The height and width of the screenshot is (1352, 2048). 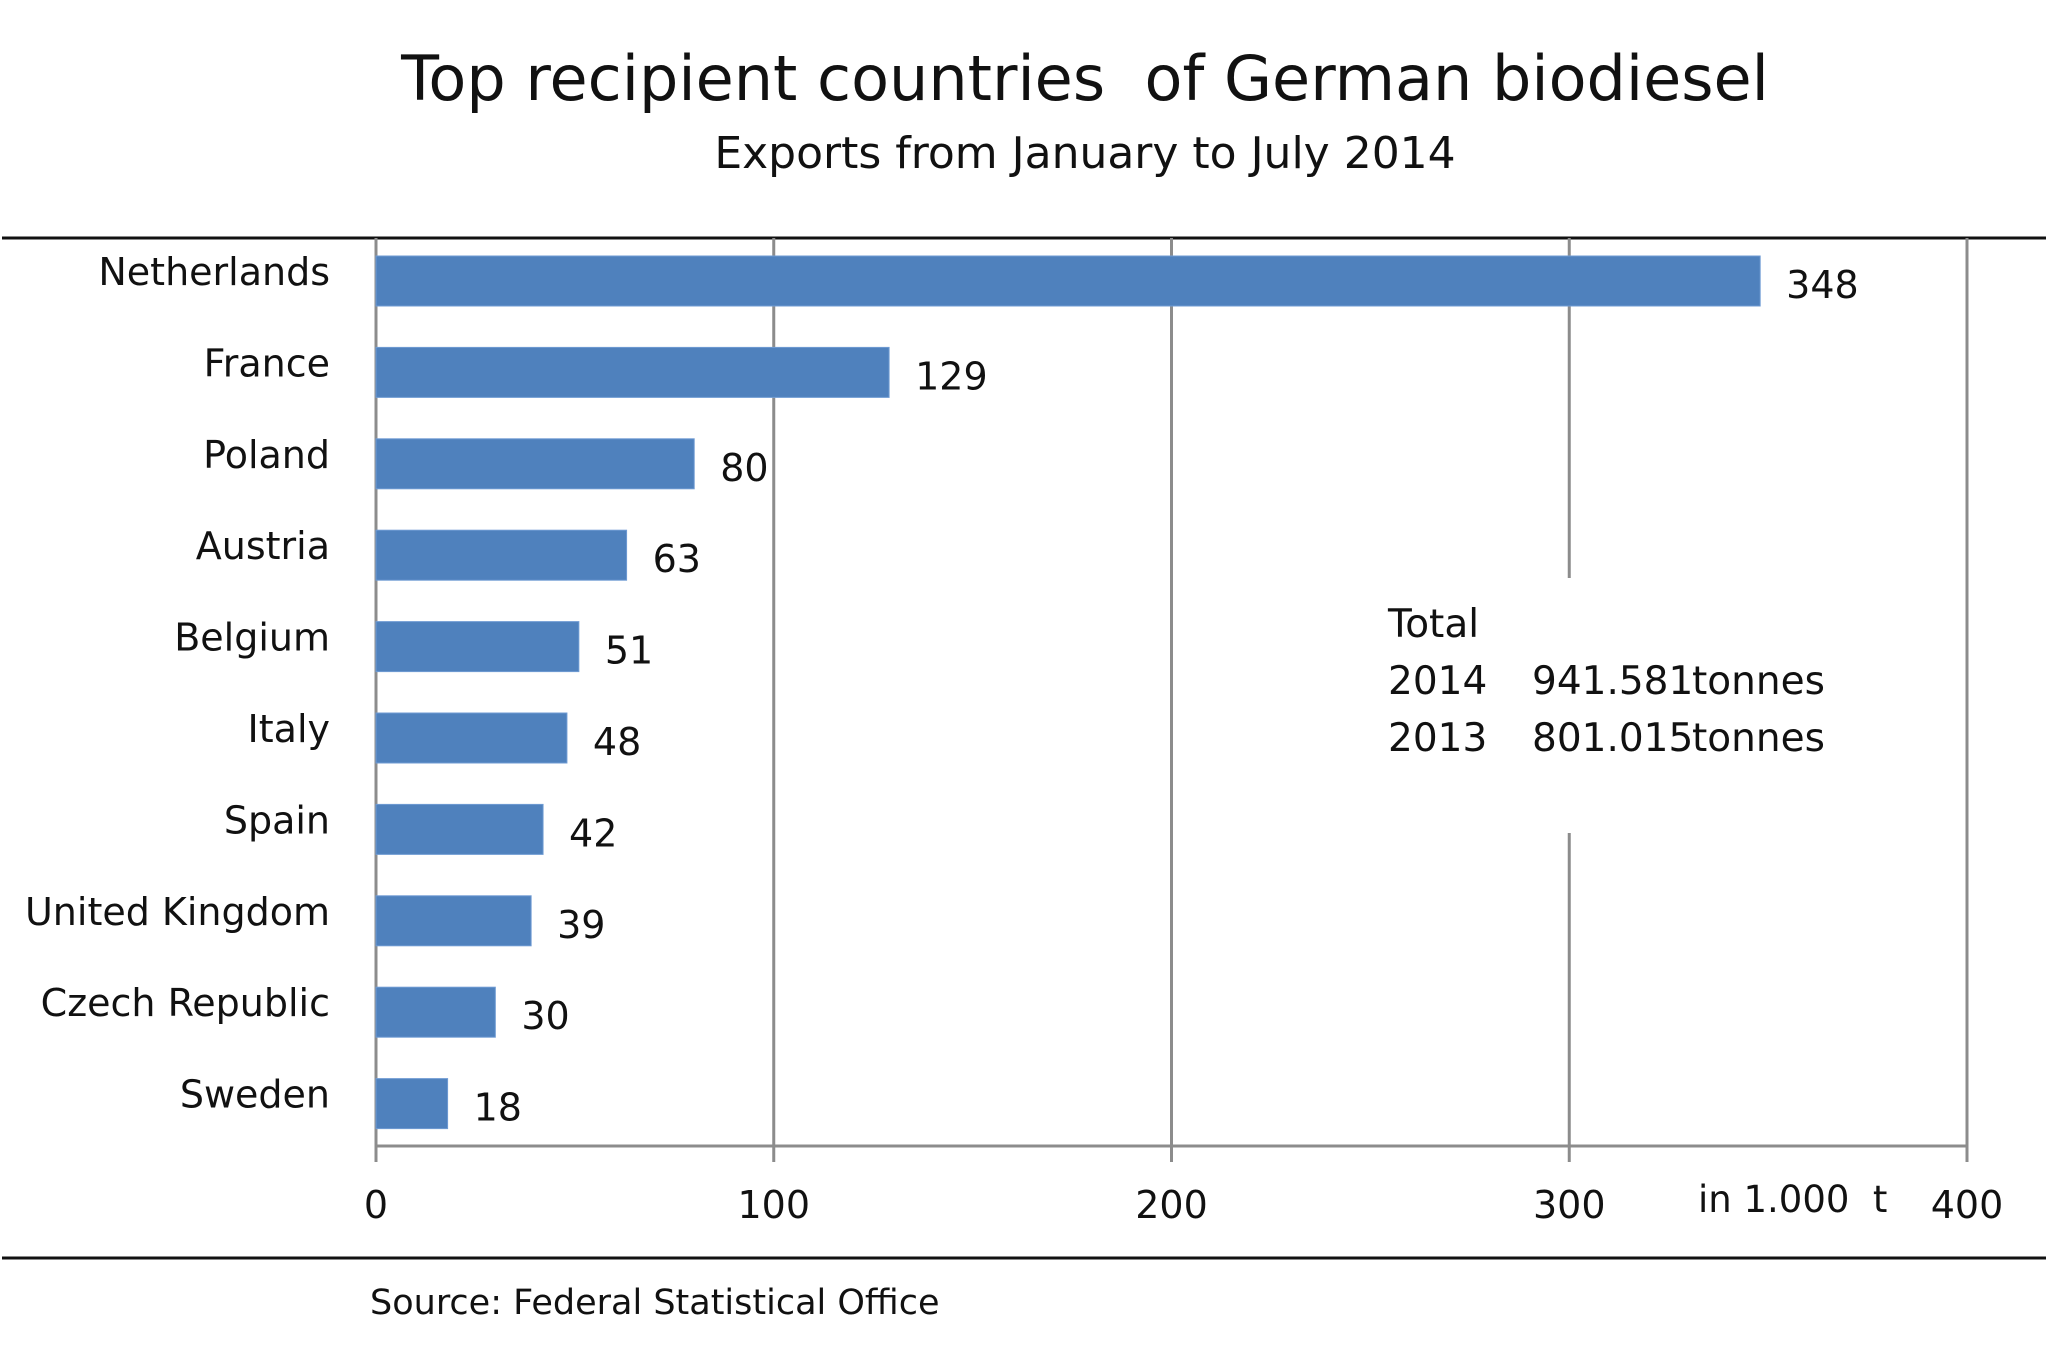 I want to click on value-label: 348, so click(x=1822, y=285).